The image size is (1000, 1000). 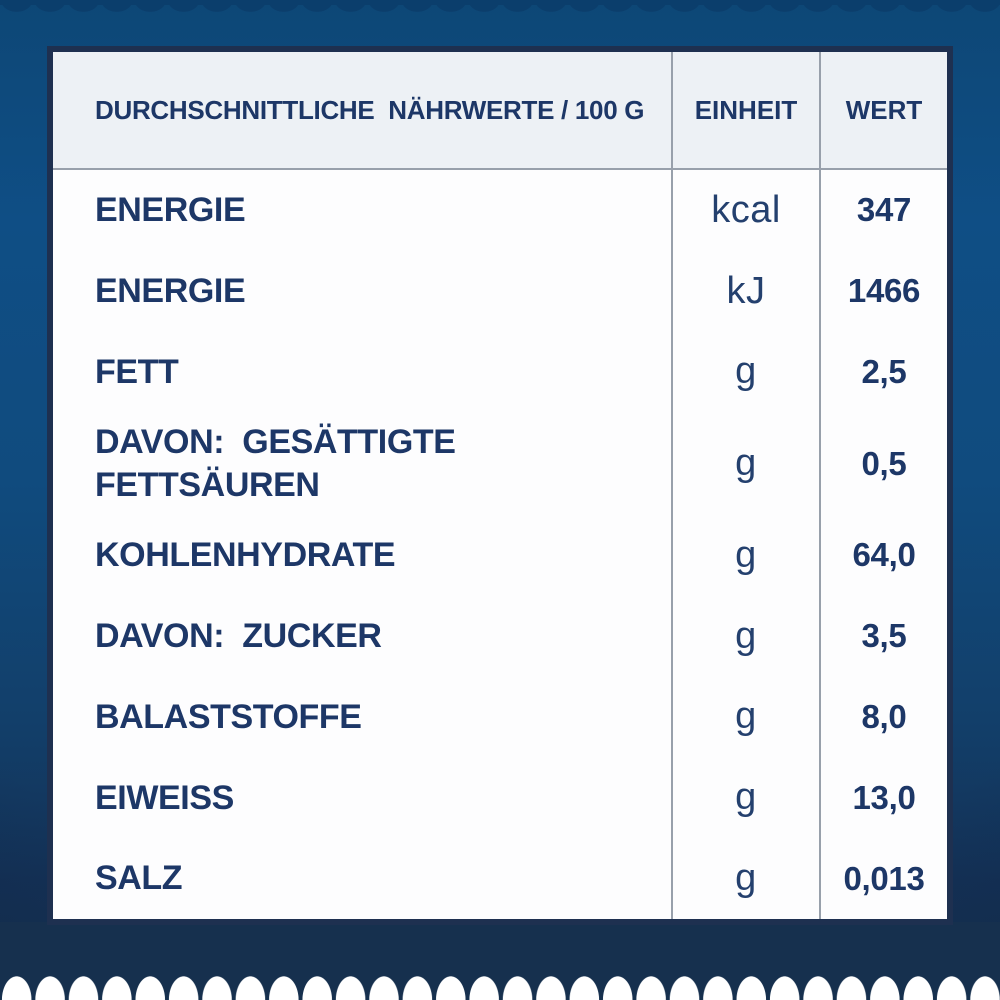 What do you see at coordinates (500, 987) in the screenshot?
I see `bottom-scalloped-edge` at bounding box center [500, 987].